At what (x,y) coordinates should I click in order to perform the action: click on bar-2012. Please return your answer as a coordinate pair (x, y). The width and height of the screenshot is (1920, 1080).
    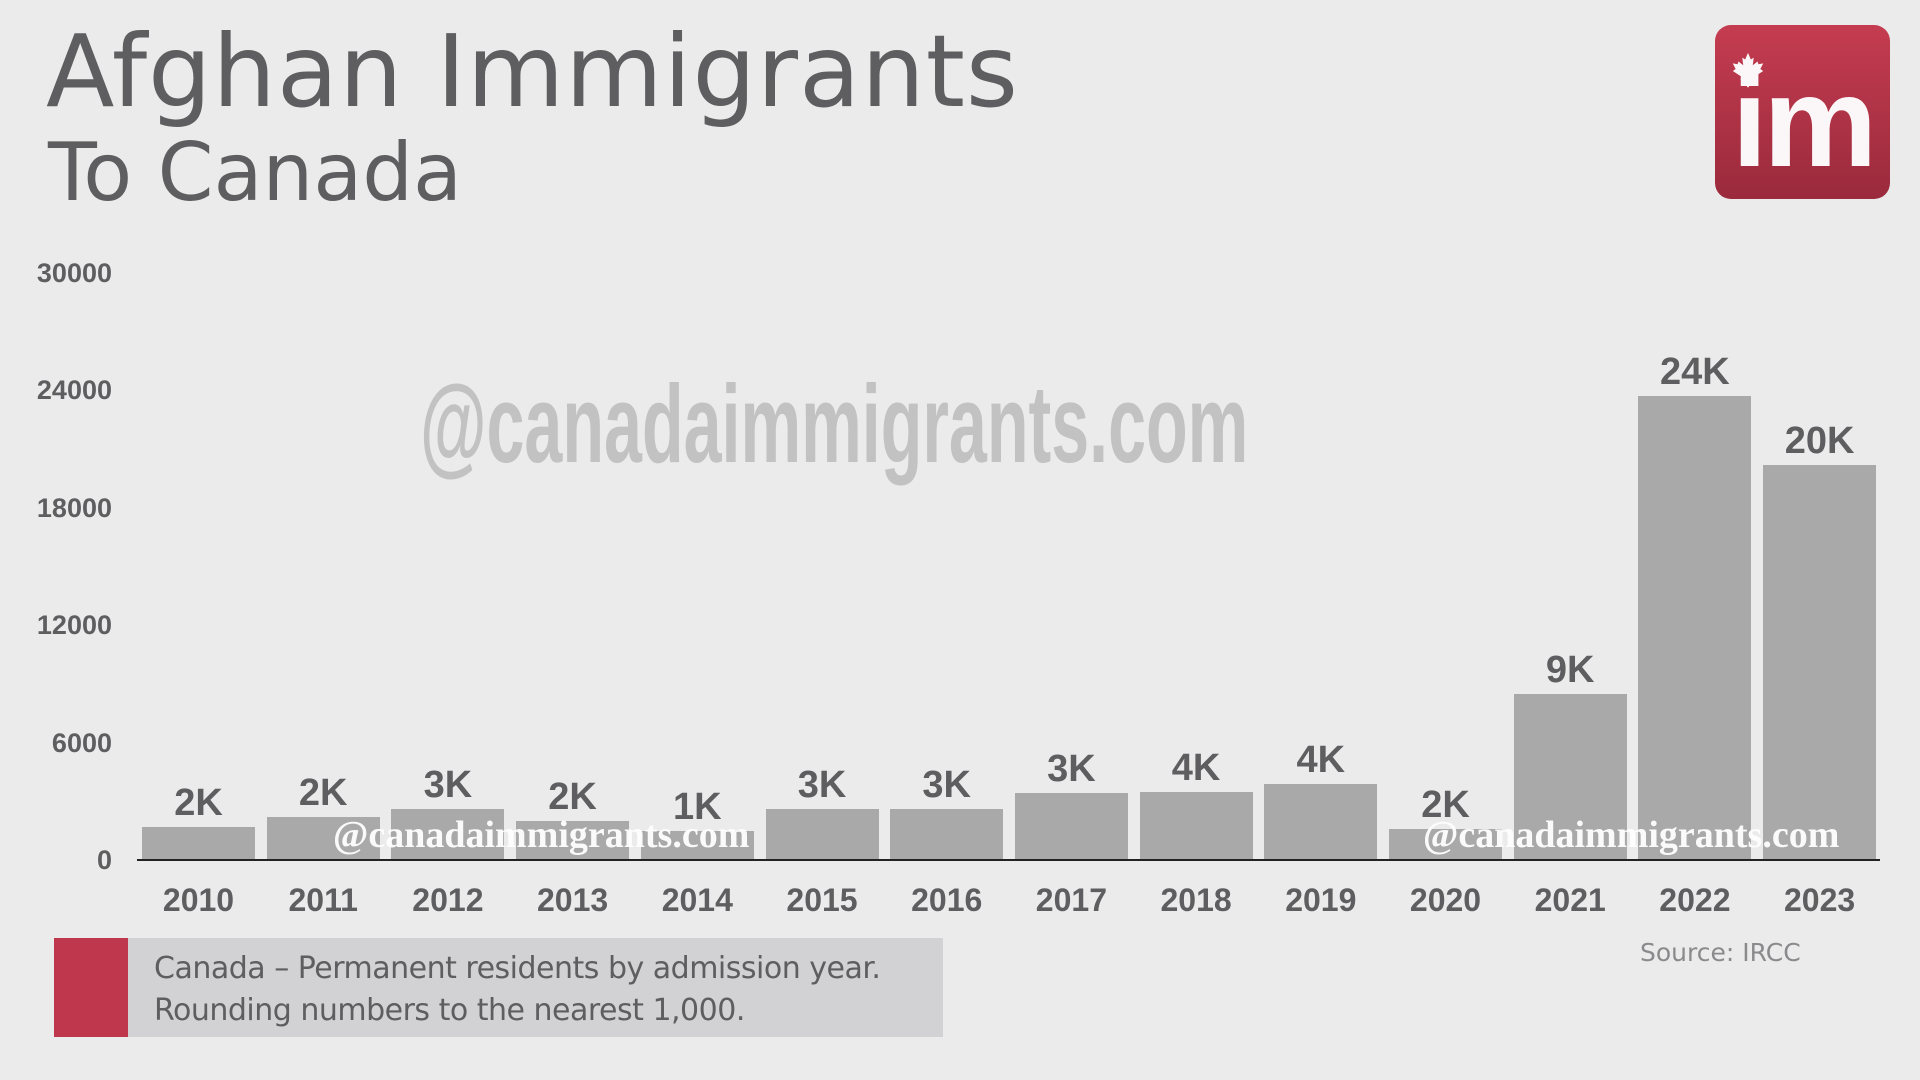
    Looking at the image, I should click on (448, 834).